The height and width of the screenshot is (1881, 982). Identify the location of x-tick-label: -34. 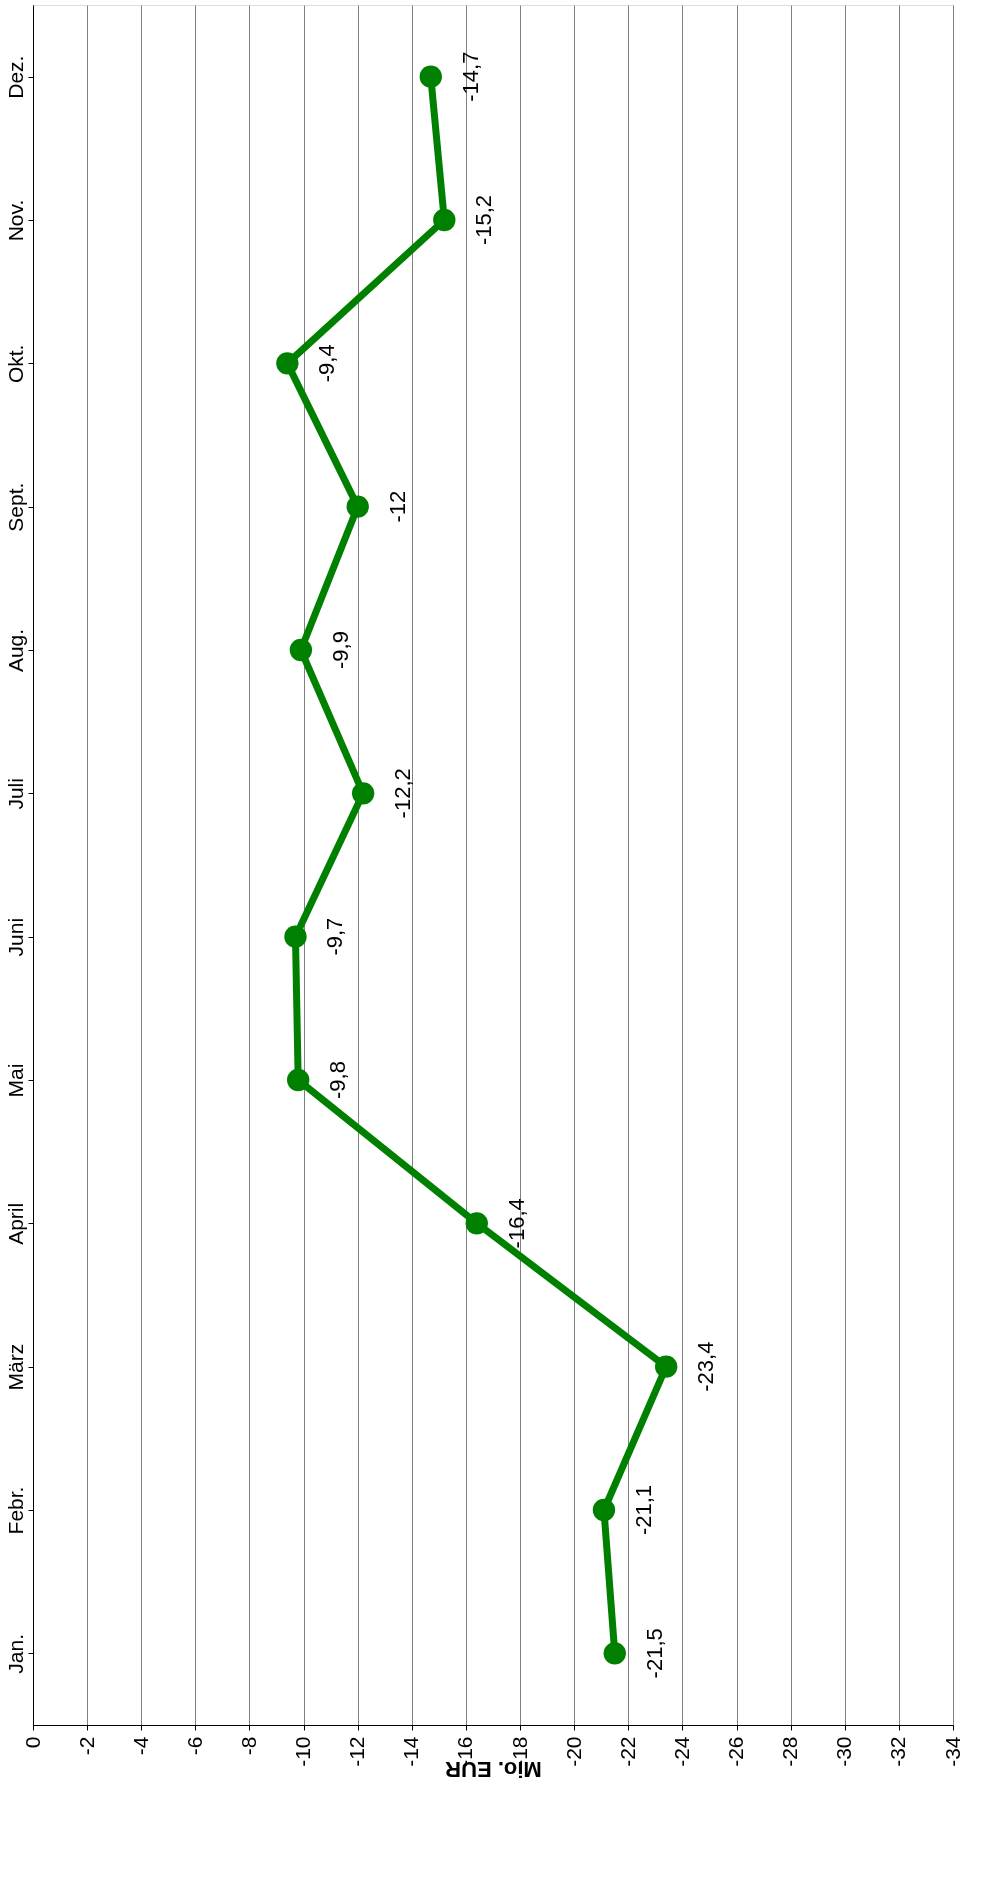
(952, 1751).